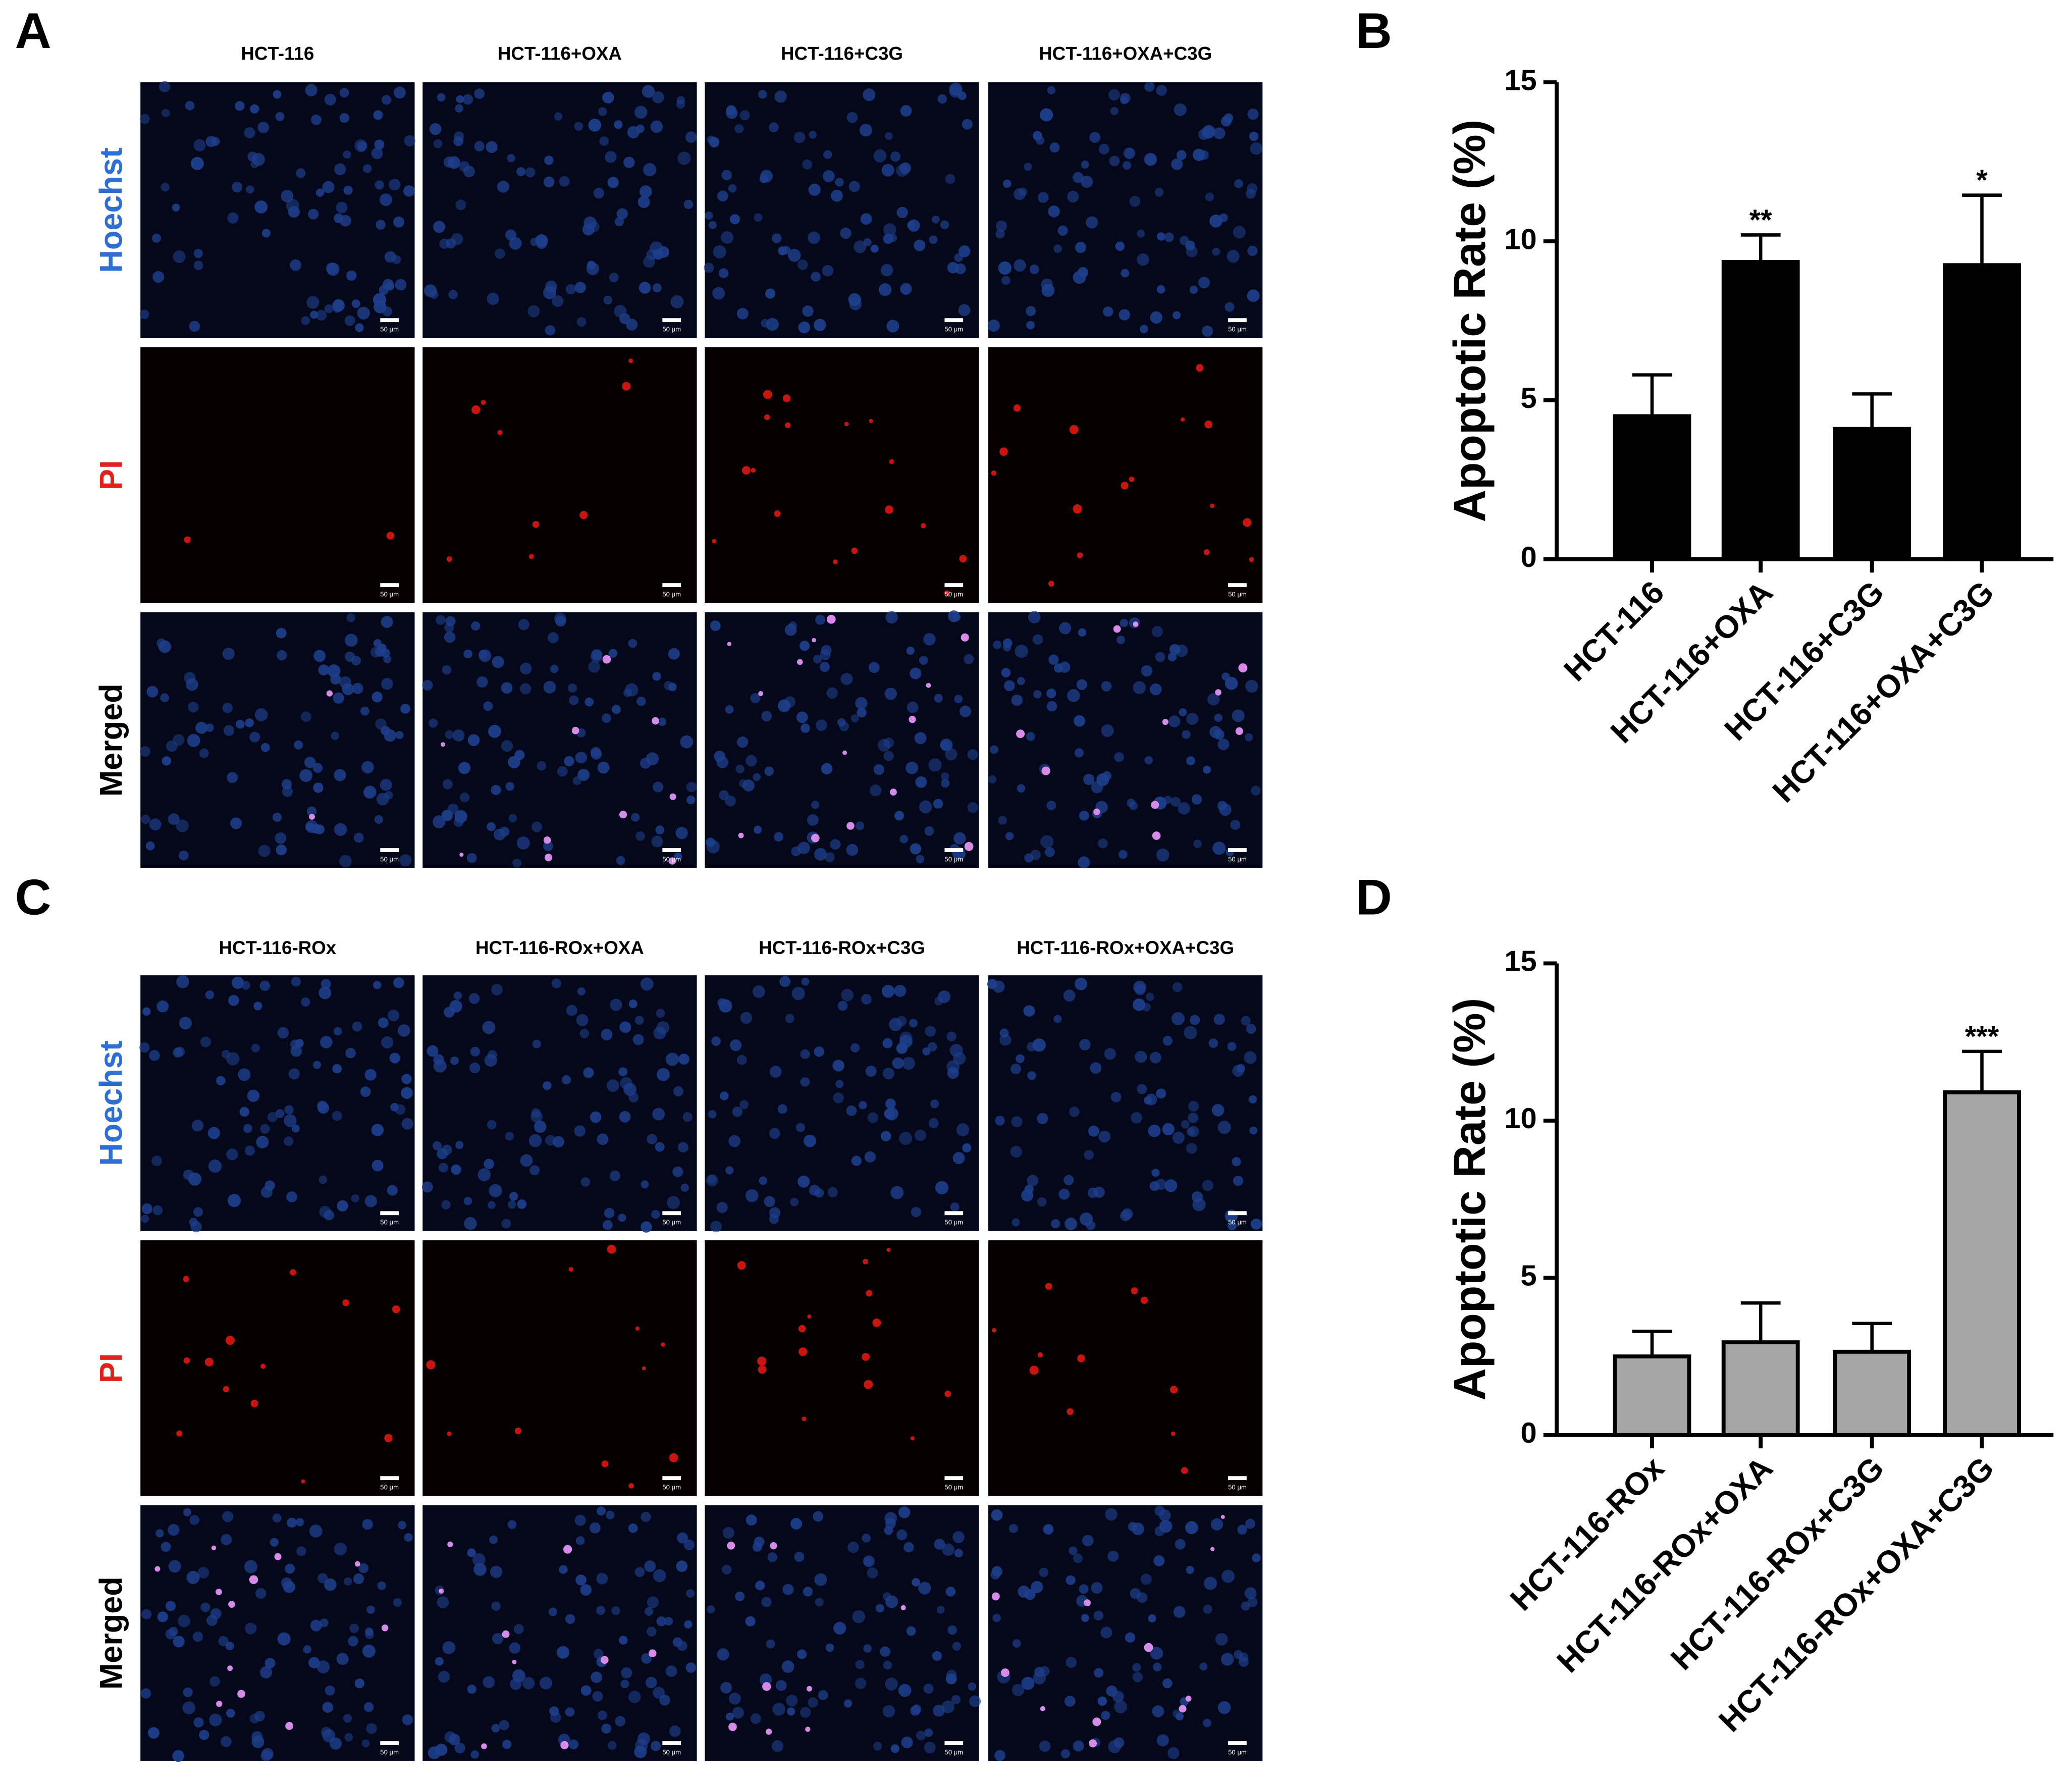 The image size is (2072, 1789). Describe the element at coordinates (1664, 1564) in the screenshot. I see `x-tick-label: HCT-116-ROx+OXA` at that location.